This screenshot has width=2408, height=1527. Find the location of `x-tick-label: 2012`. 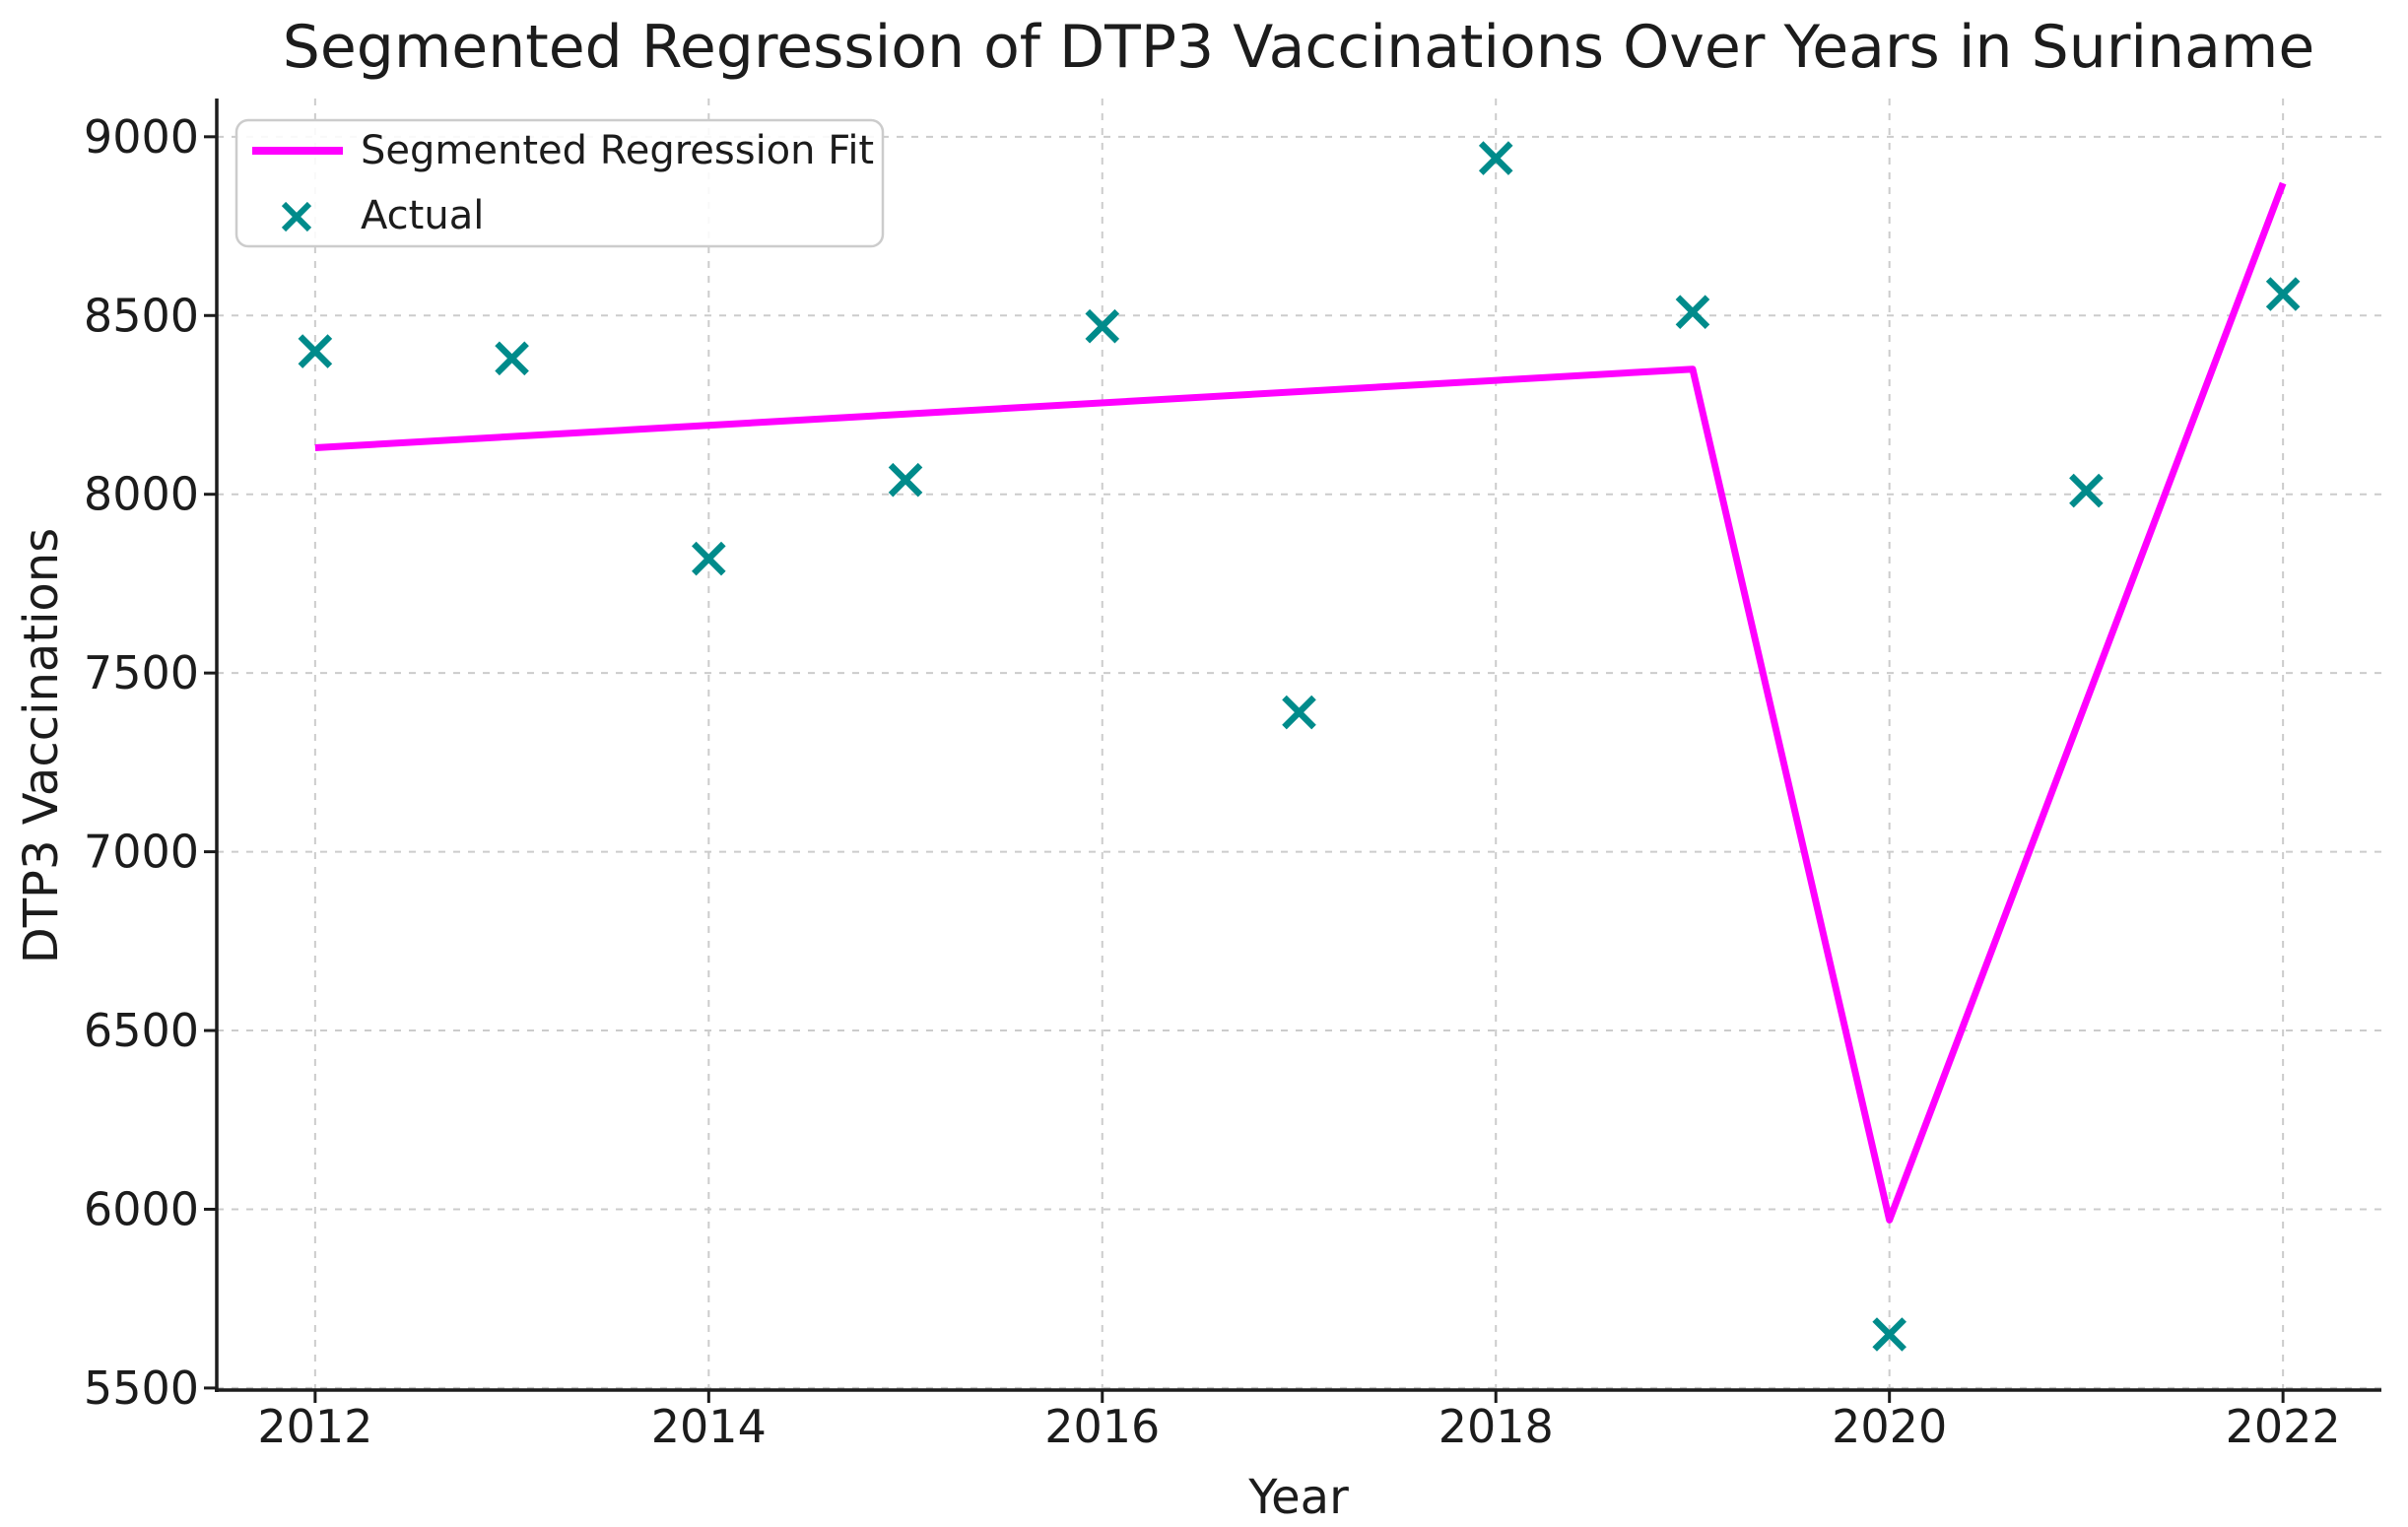

x-tick-label: 2012 is located at coordinates (314, 1426).